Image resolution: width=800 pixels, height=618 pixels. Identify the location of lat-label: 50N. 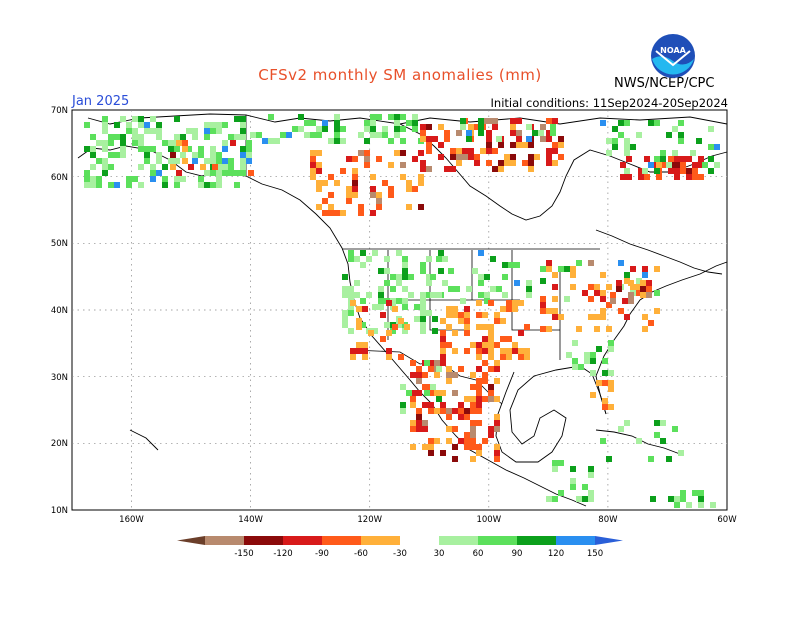
(59, 244).